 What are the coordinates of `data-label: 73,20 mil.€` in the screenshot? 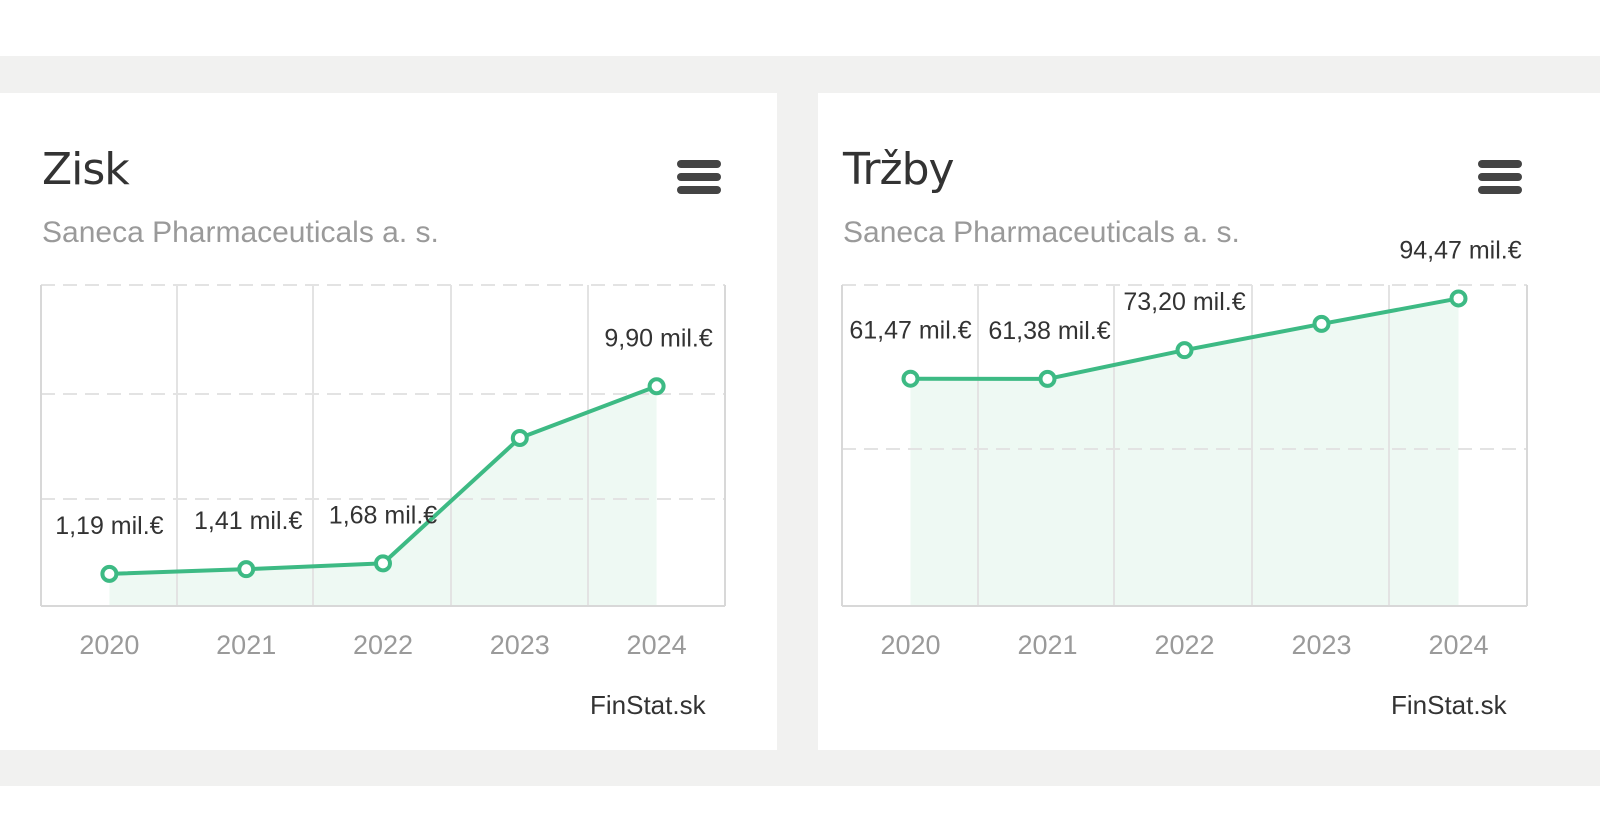 It's located at (1184, 302).